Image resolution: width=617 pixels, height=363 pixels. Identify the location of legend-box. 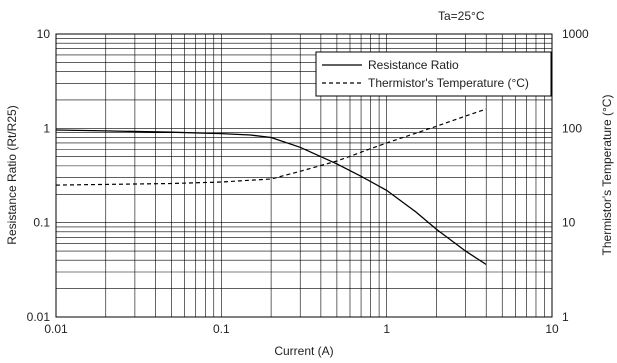
(433, 74).